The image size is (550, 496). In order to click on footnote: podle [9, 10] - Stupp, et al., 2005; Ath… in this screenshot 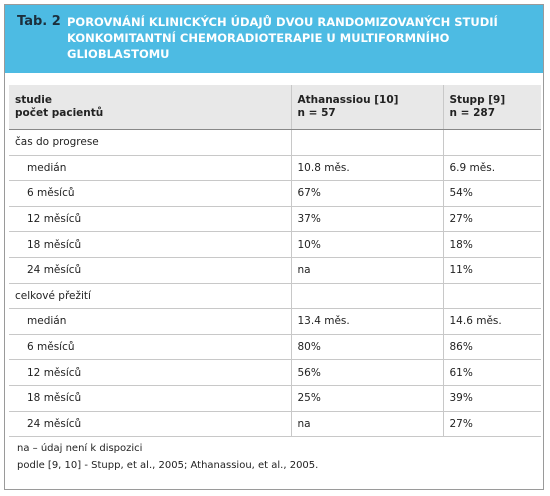, I will do `click(168, 465)`.